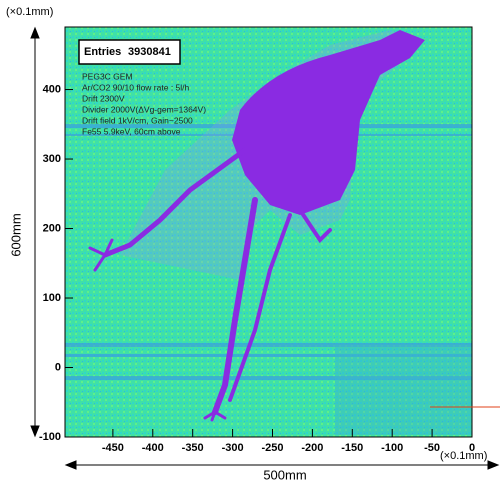 This screenshot has height=485, width=500. I want to click on annotation: Drift field 1kV/cm, Gain~2500, so click(137, 120).